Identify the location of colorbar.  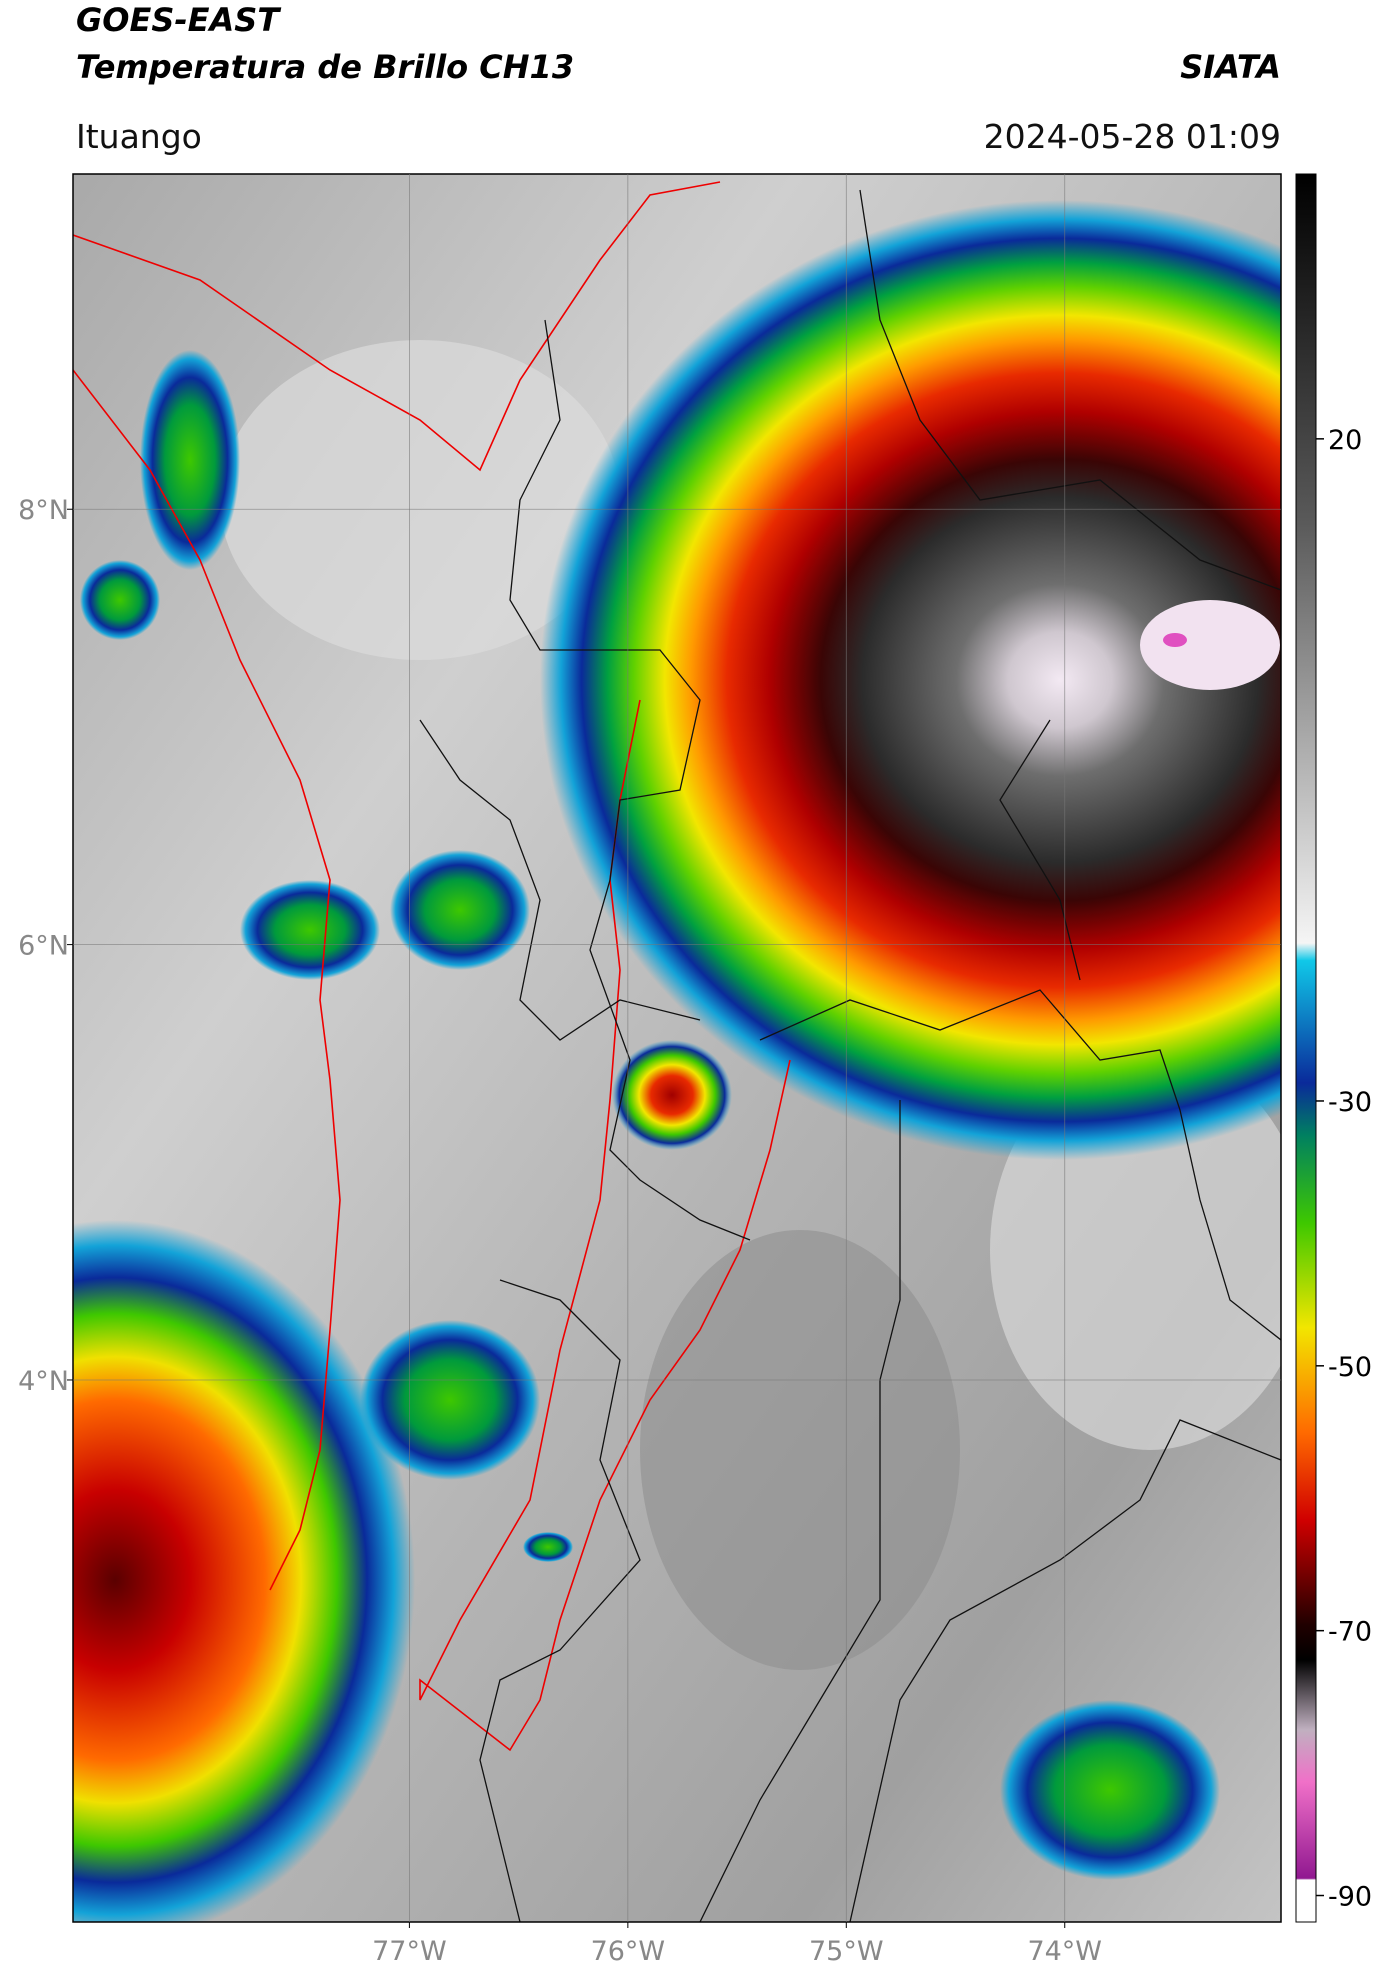
(1306, 1048).